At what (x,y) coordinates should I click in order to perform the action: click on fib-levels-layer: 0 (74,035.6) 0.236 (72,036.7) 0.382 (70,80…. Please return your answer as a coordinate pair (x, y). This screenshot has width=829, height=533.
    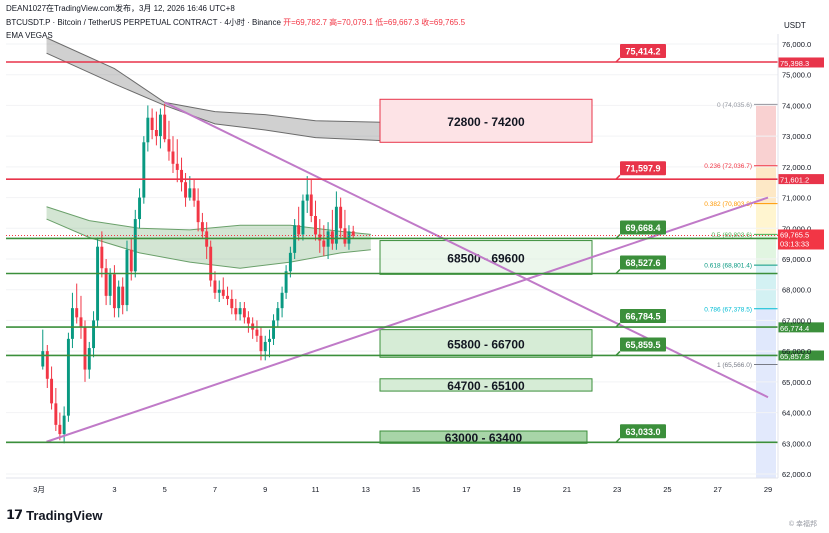
    Looking at the image, I should click on (741, 235).